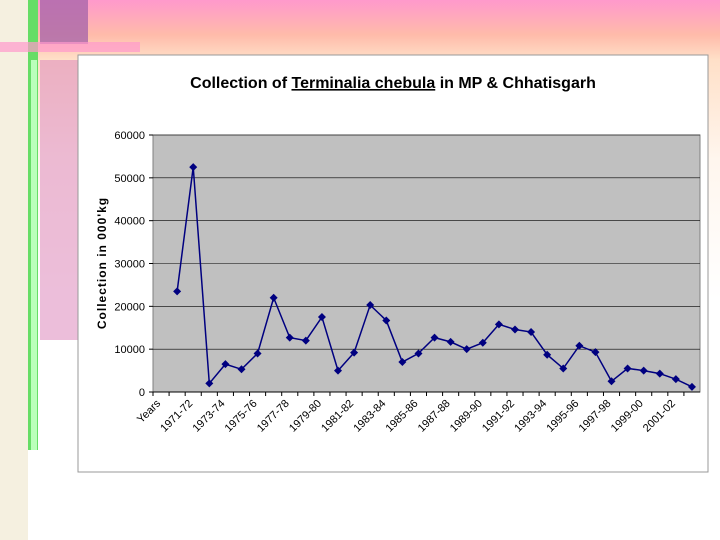 The height and width of the screenshot is (540, 720). I want to click on y-tick-label: 40000, so click(129, 222).